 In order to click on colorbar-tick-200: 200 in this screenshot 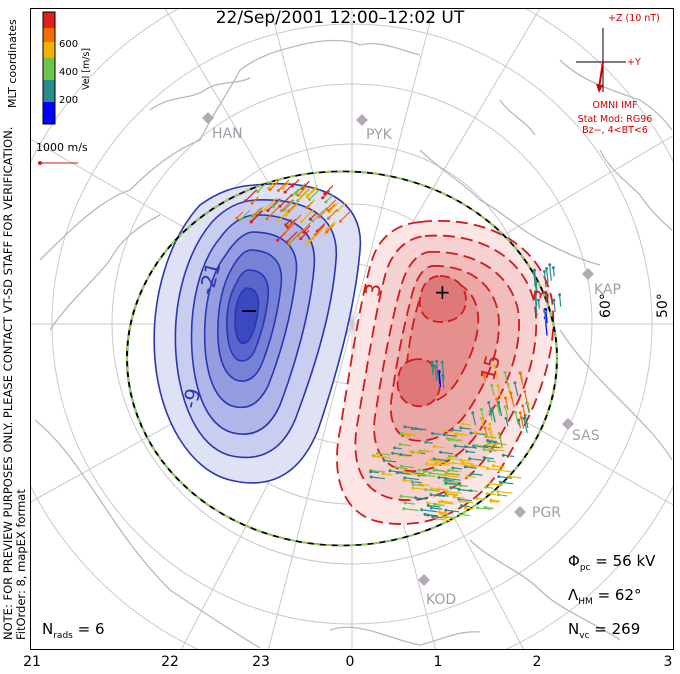, I will do `click(68, 100)`.